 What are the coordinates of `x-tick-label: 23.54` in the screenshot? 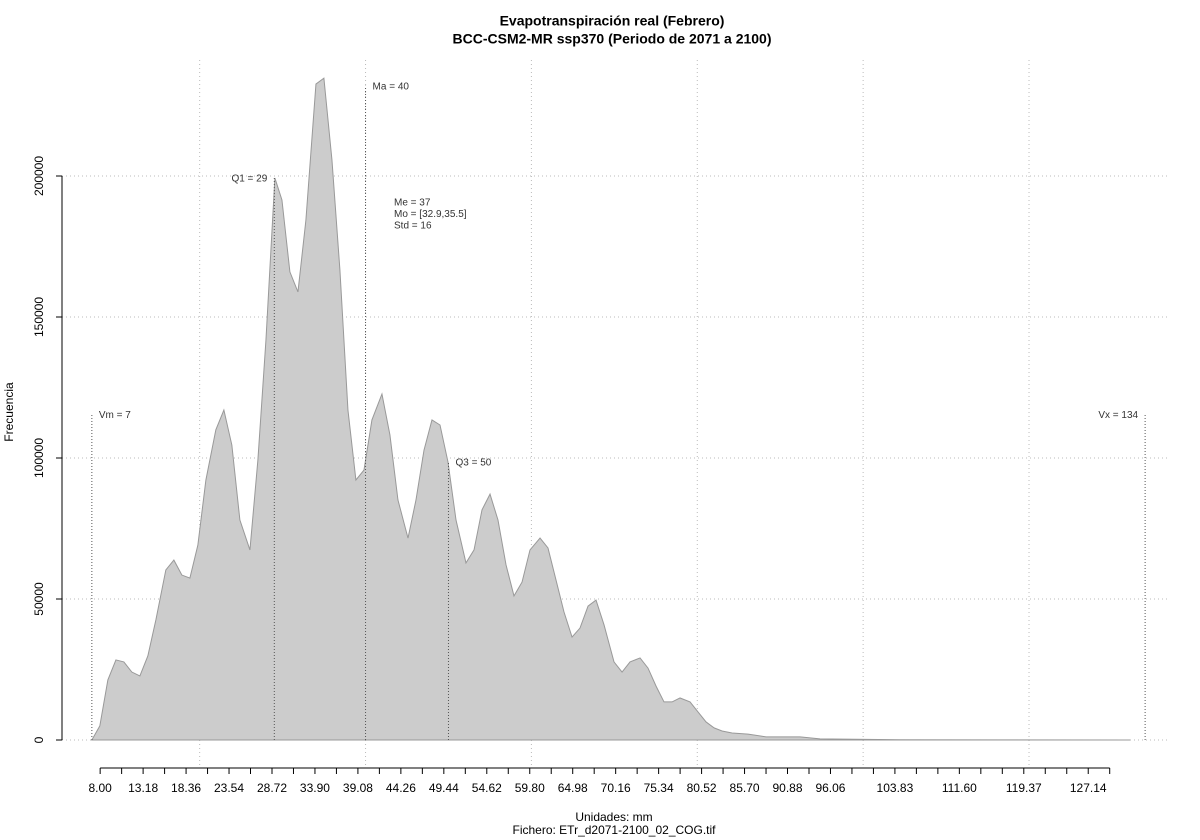 It's located at (229, 788).